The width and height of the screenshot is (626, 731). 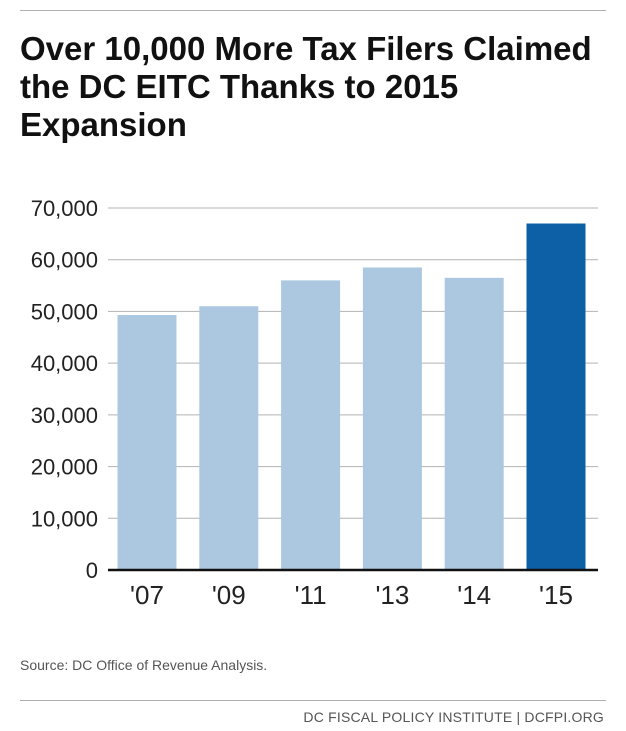 I want to click on x-tick-label: '14, so click(x=474, y=595).